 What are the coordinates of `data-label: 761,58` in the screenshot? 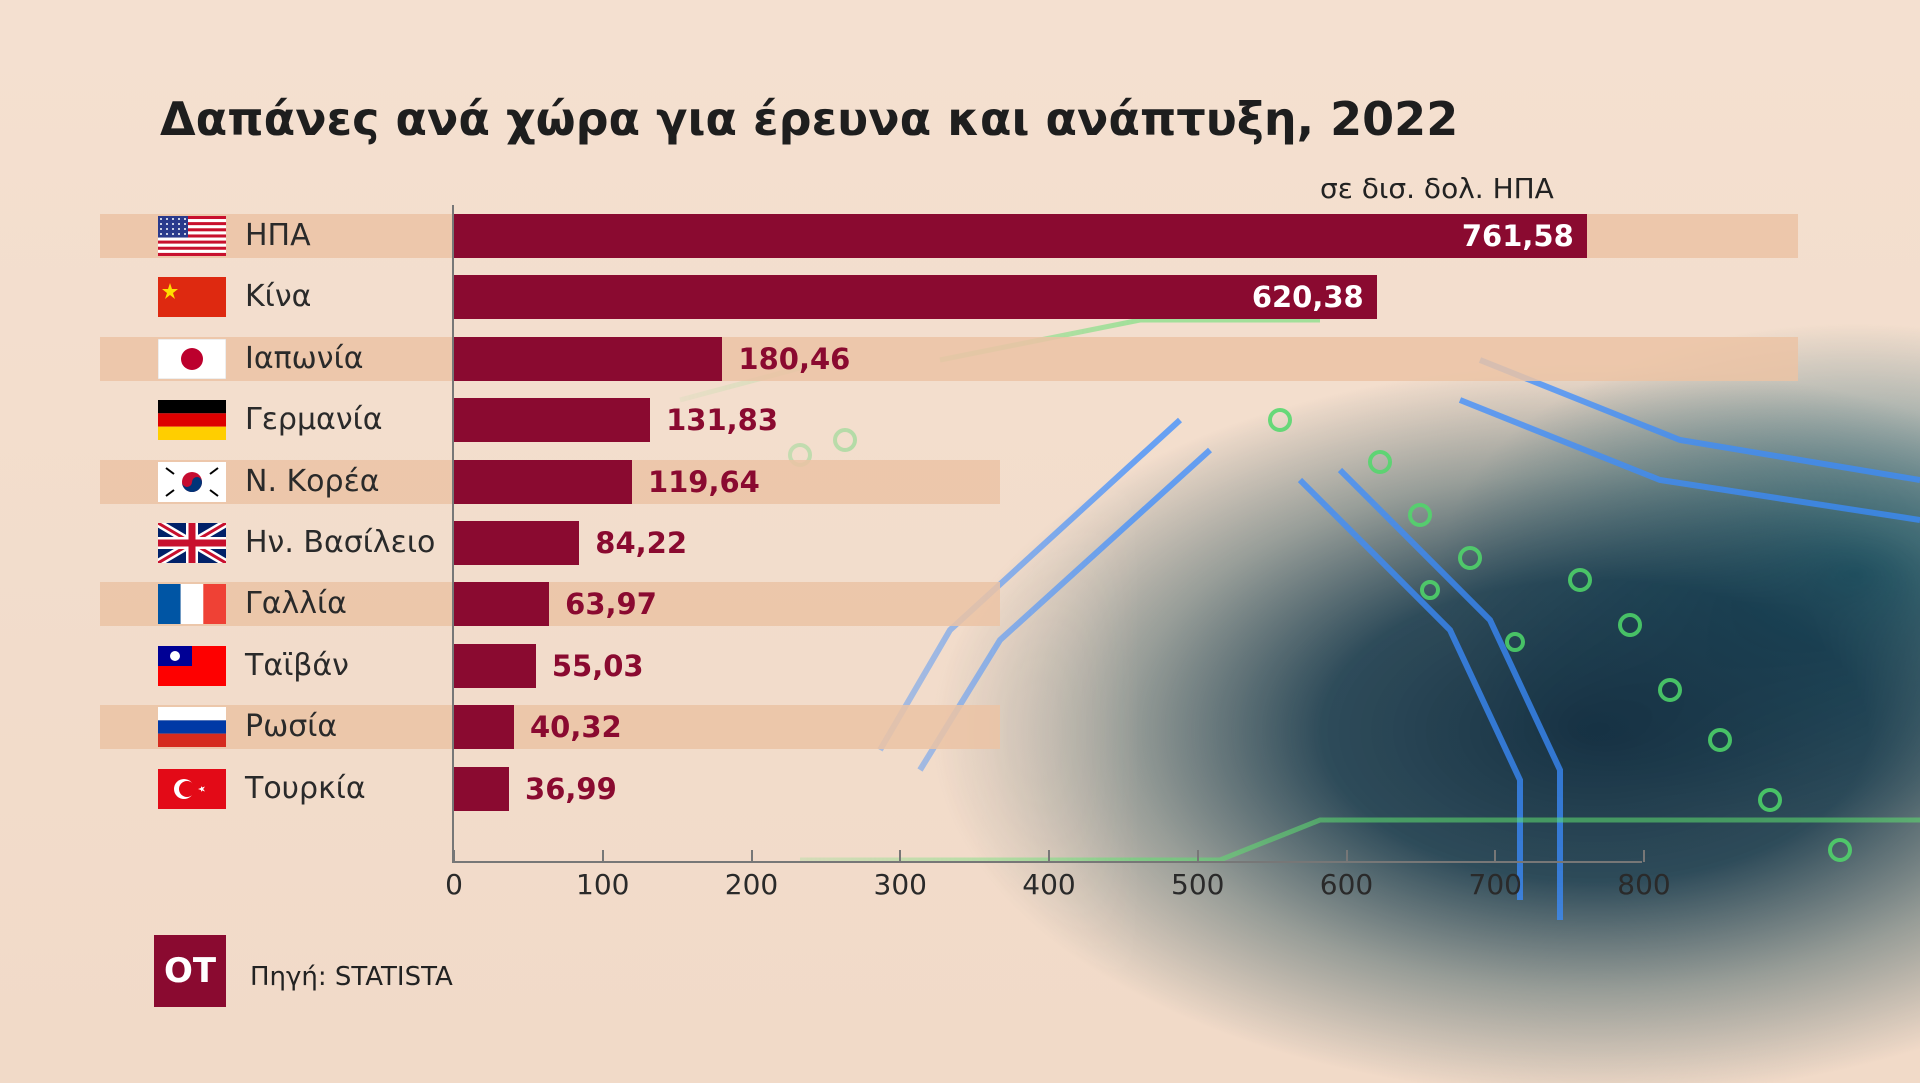 It's located at (1517, 236).